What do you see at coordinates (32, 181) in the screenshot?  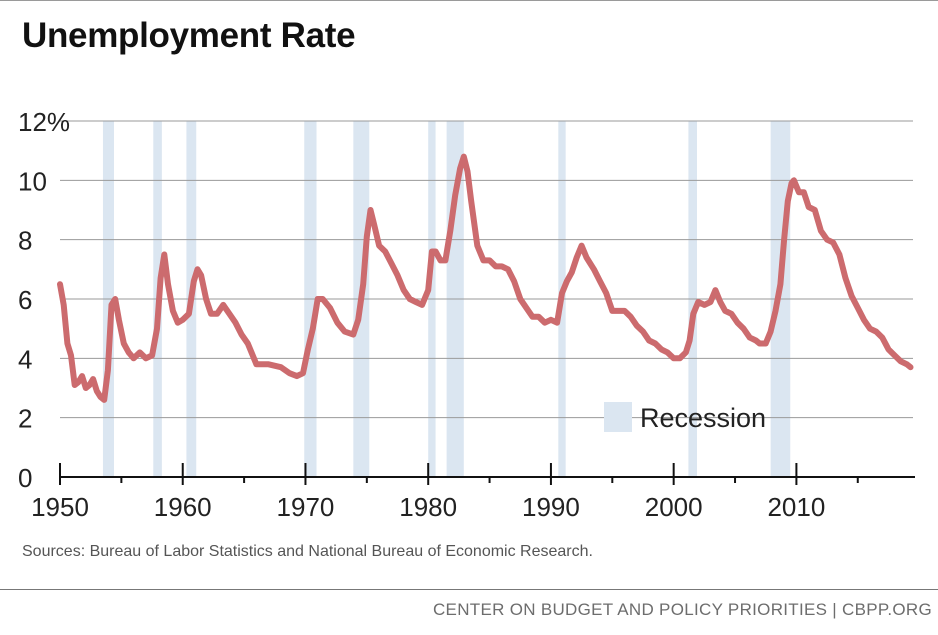 I see `y-tick-label-10: 10` at bounding box center [32, 181].